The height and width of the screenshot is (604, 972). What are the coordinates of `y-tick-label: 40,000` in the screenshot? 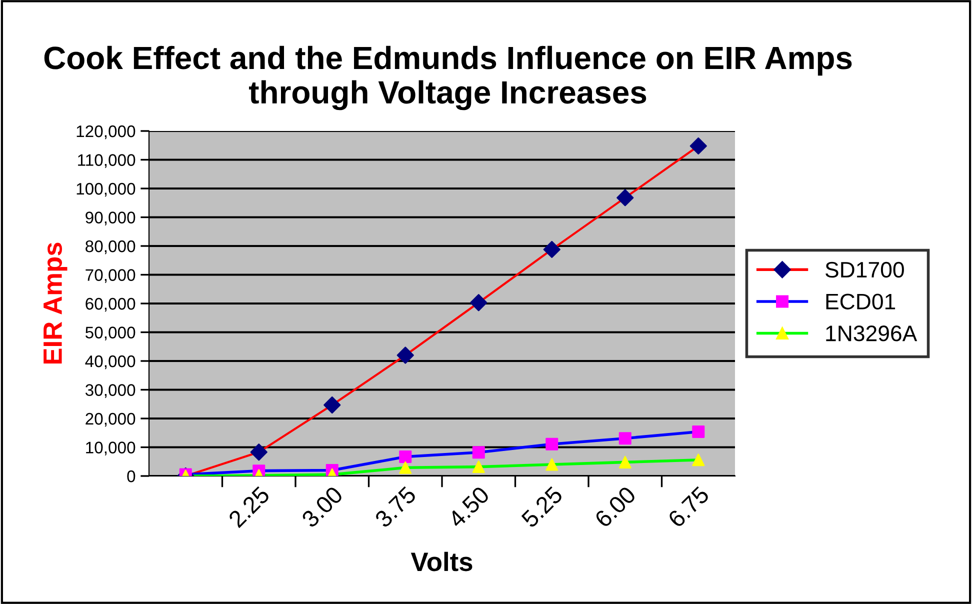 It's located at (110, 362).